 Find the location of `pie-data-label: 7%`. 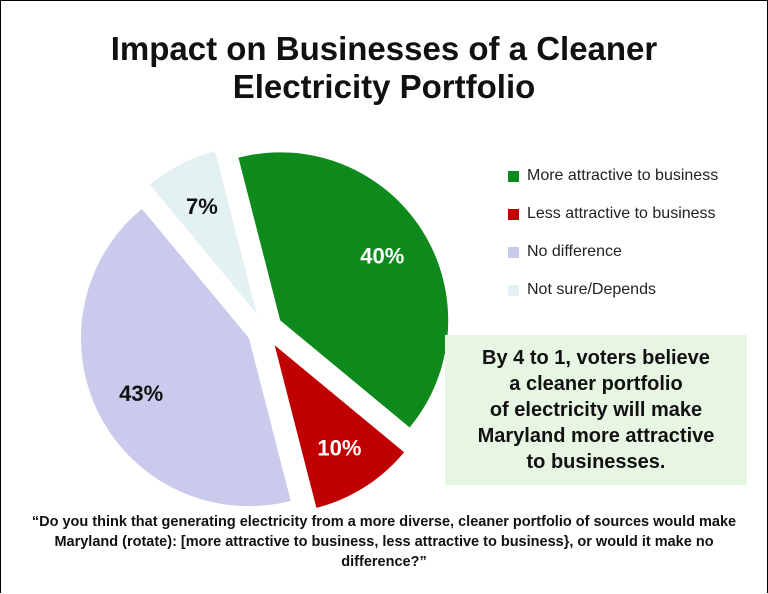

pie-data-label: 7% is located at coordinates (202, 206).